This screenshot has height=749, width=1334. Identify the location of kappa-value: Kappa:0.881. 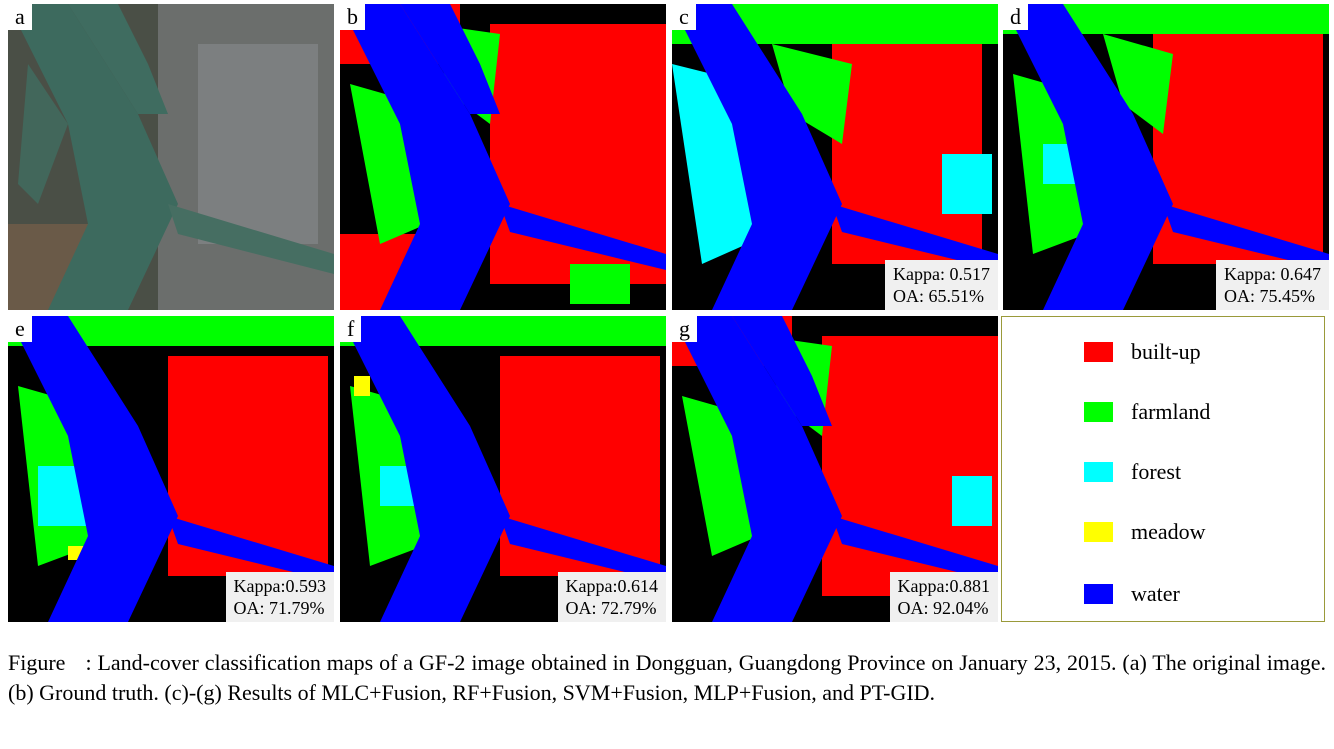
(943, 586).